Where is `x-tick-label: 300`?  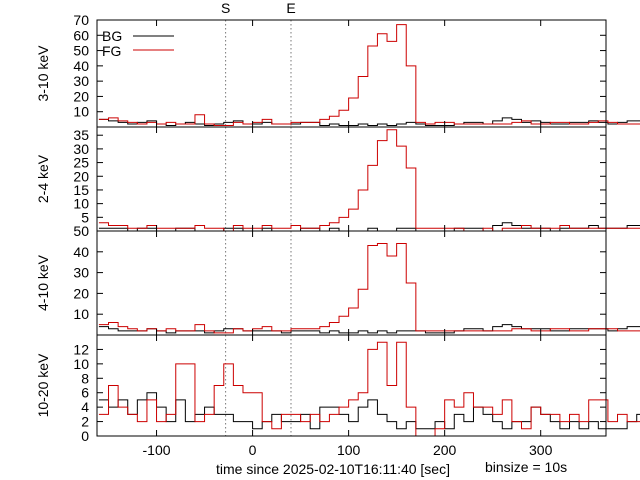
x-tick-label: 300 is located at coordinates (541, 450).